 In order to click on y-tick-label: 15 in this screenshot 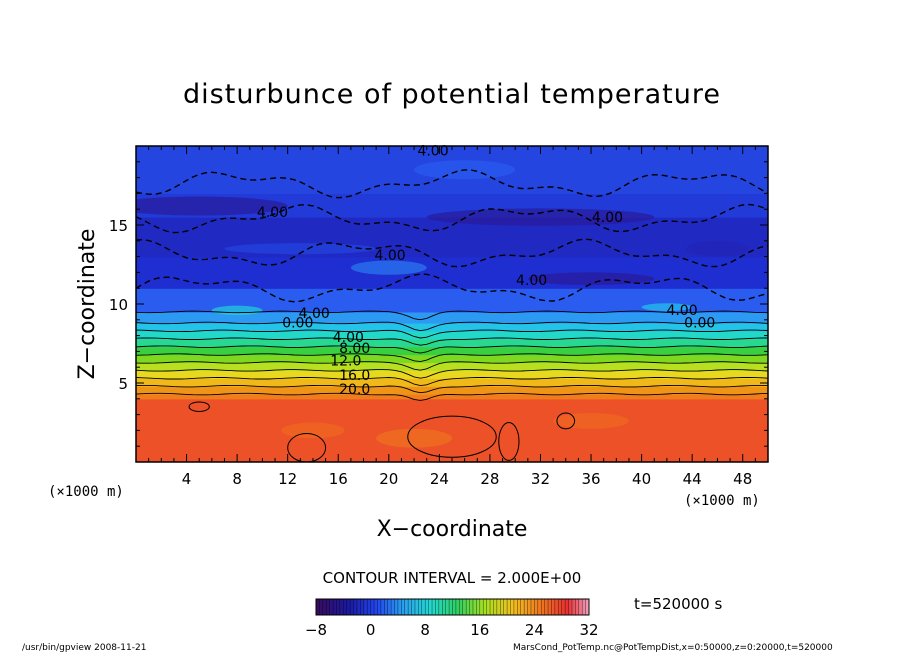, I will do `click(118, 226)`.